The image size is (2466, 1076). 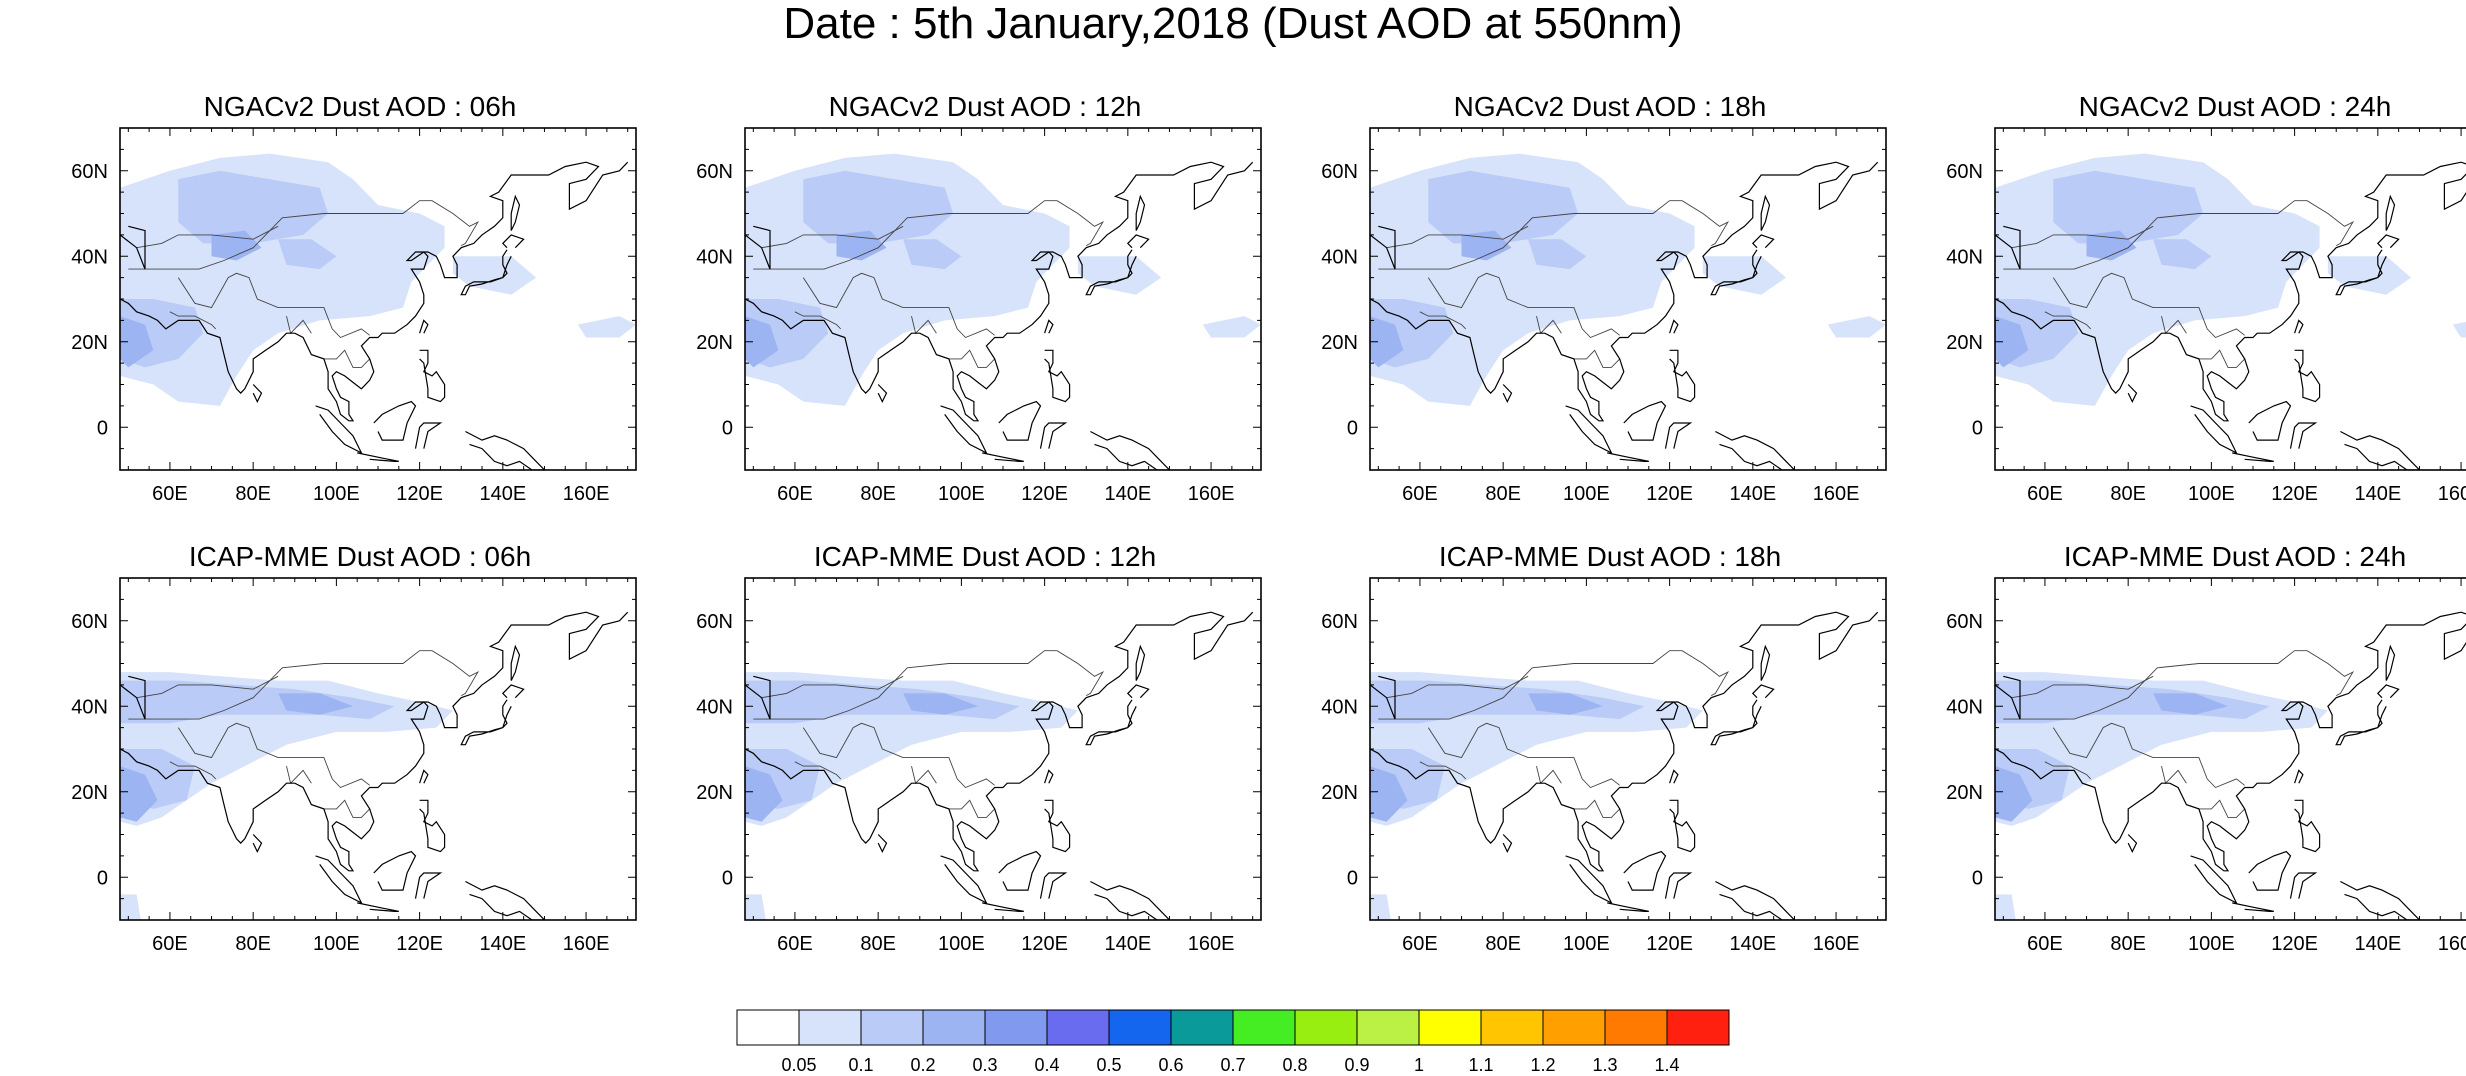 What do you see at coordinates (1171, 1065) in the screenshot?
I see `colorbar-label: 0.6` at bounding box center [1171, 1065].